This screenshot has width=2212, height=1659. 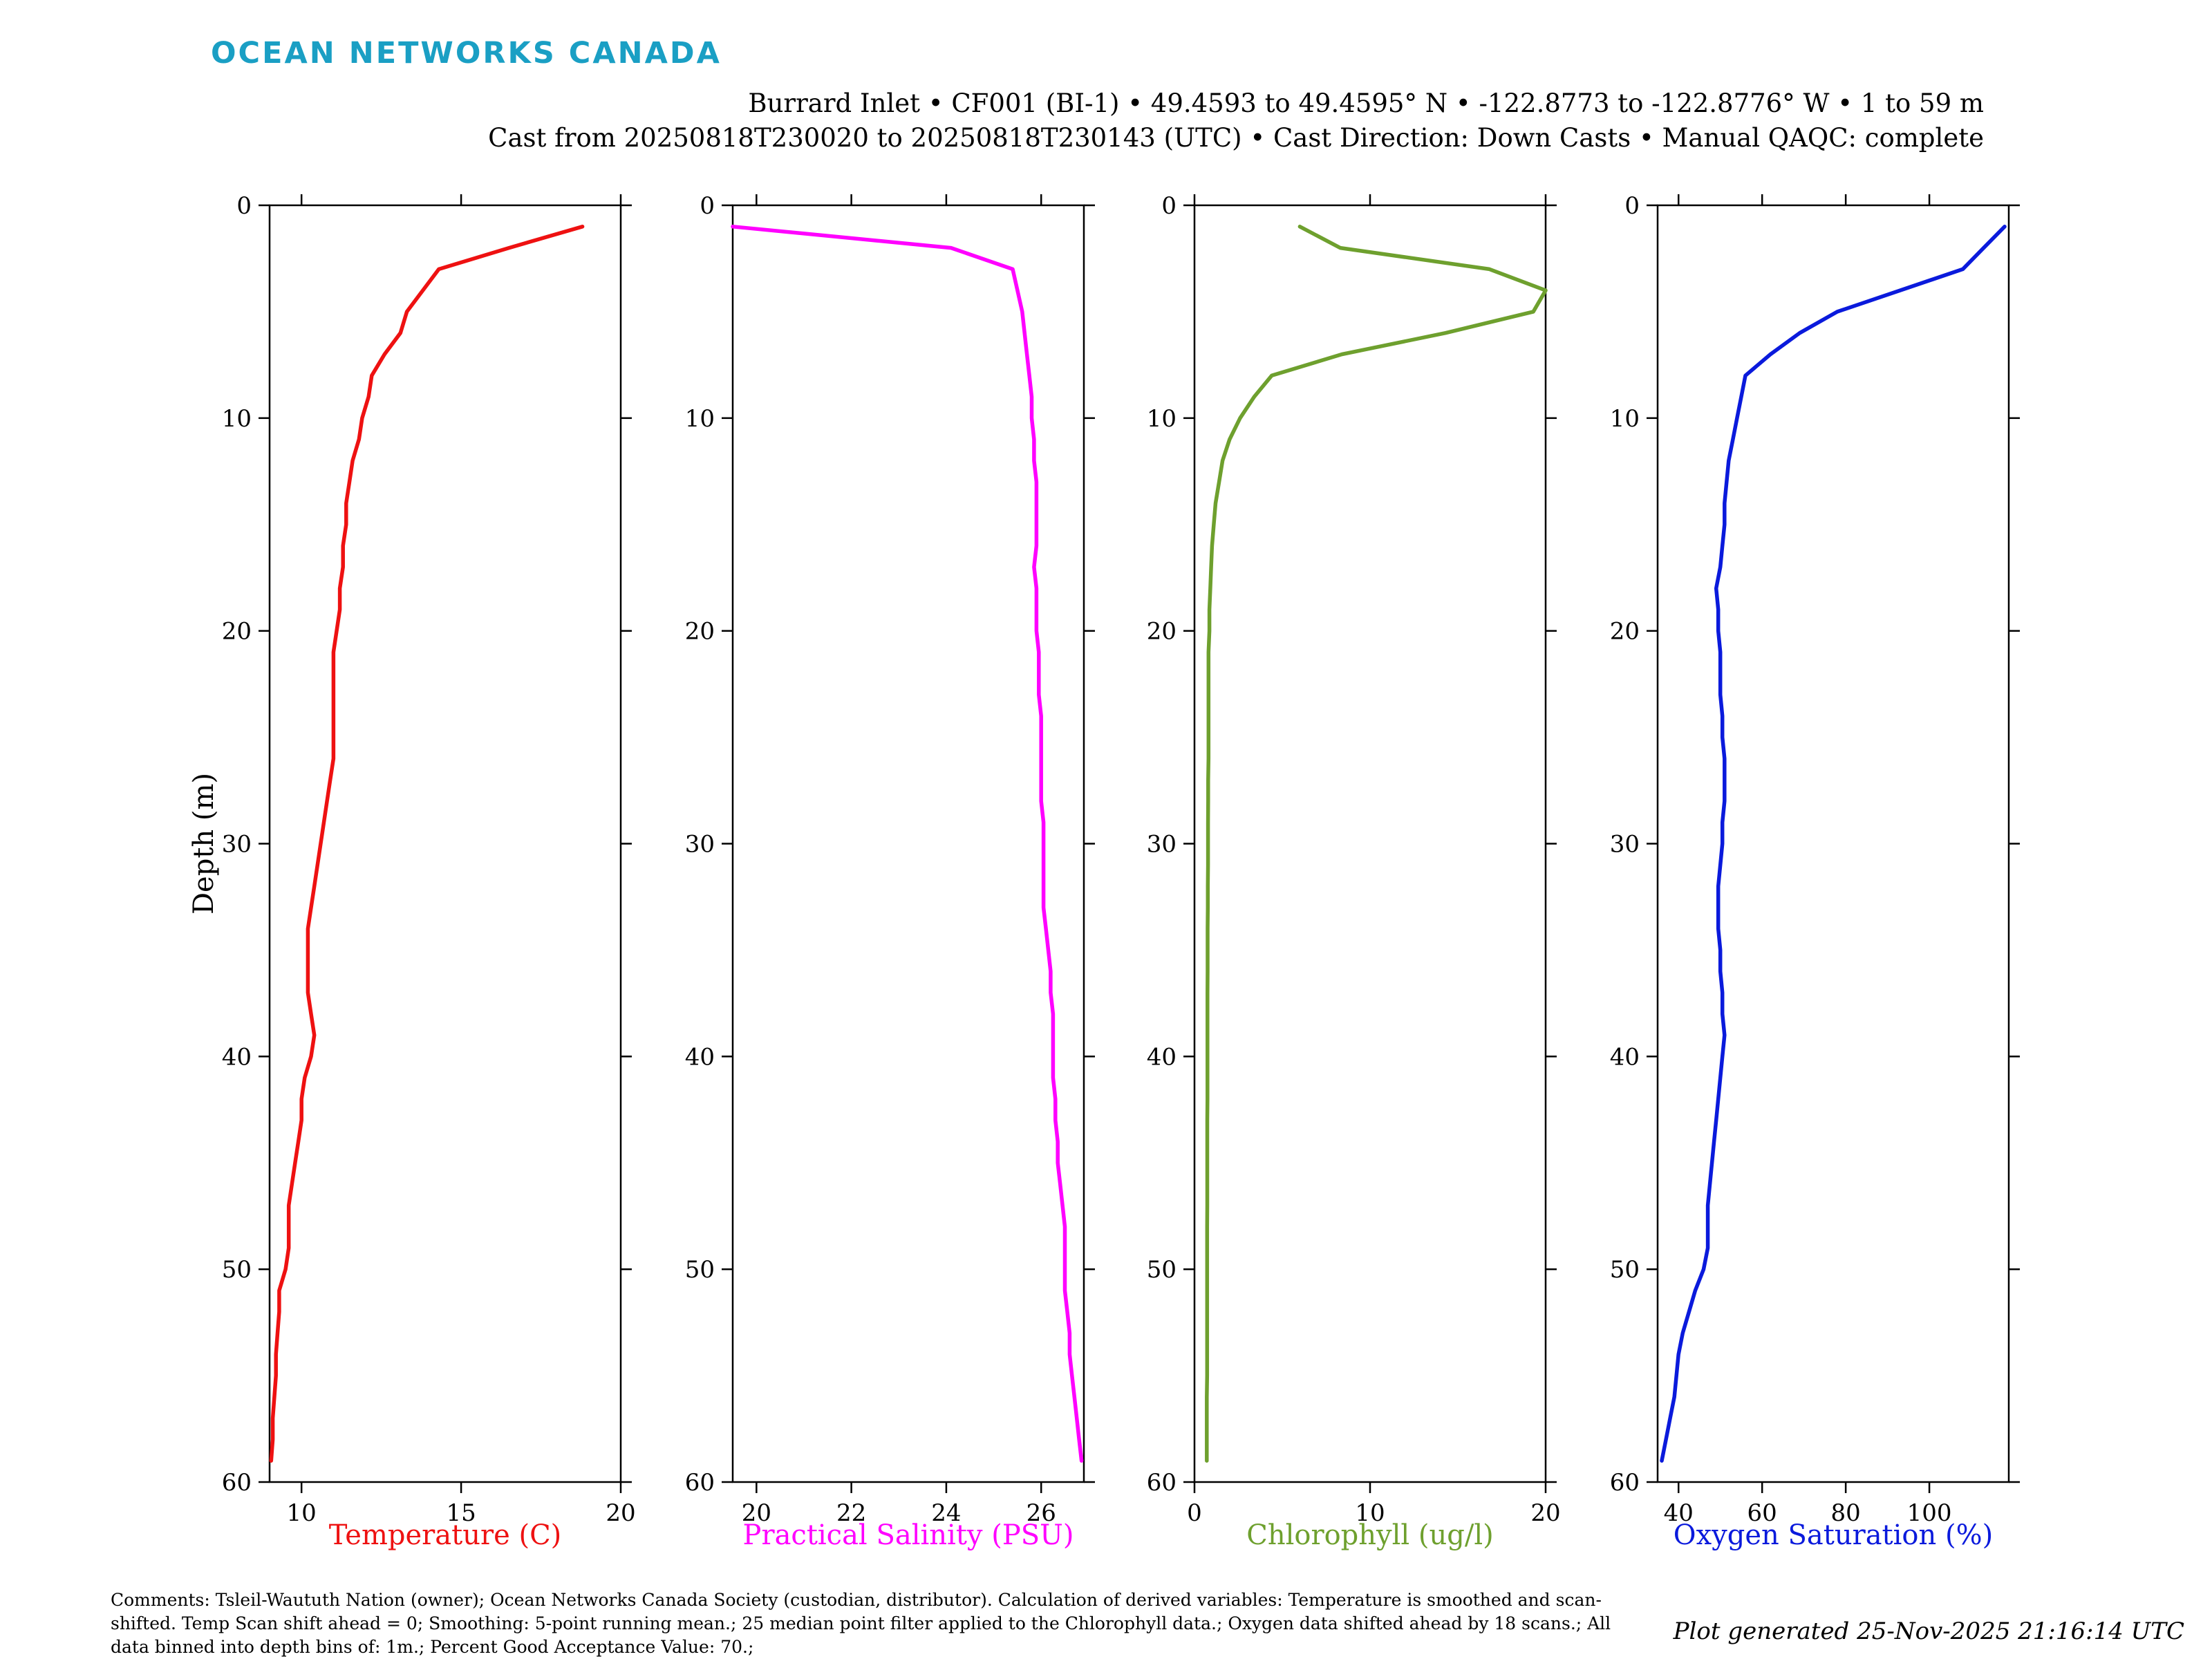 What do you see at coordinates (908, 1535) in the screenshot?
I see `x-axis-label: Practical Salinity (PSU)` at bounding box center [908, 1535].